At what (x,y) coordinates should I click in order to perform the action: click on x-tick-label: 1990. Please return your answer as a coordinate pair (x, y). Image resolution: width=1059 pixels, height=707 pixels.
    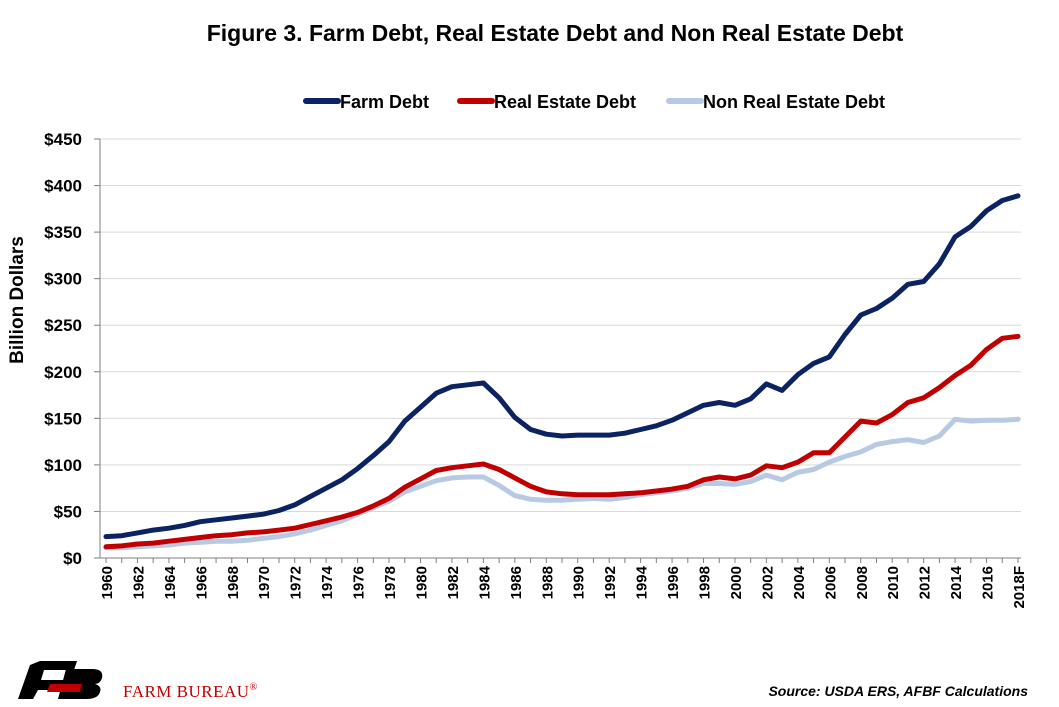
    Looking at the image, I should click on (579, 582).